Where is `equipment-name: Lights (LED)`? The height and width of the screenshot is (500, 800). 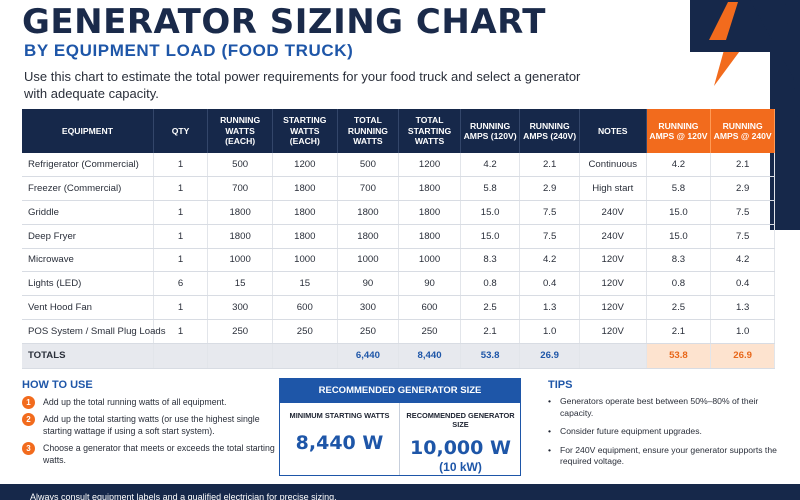
equipment-name: Lights (LED) is located at coordinates (88, 283).